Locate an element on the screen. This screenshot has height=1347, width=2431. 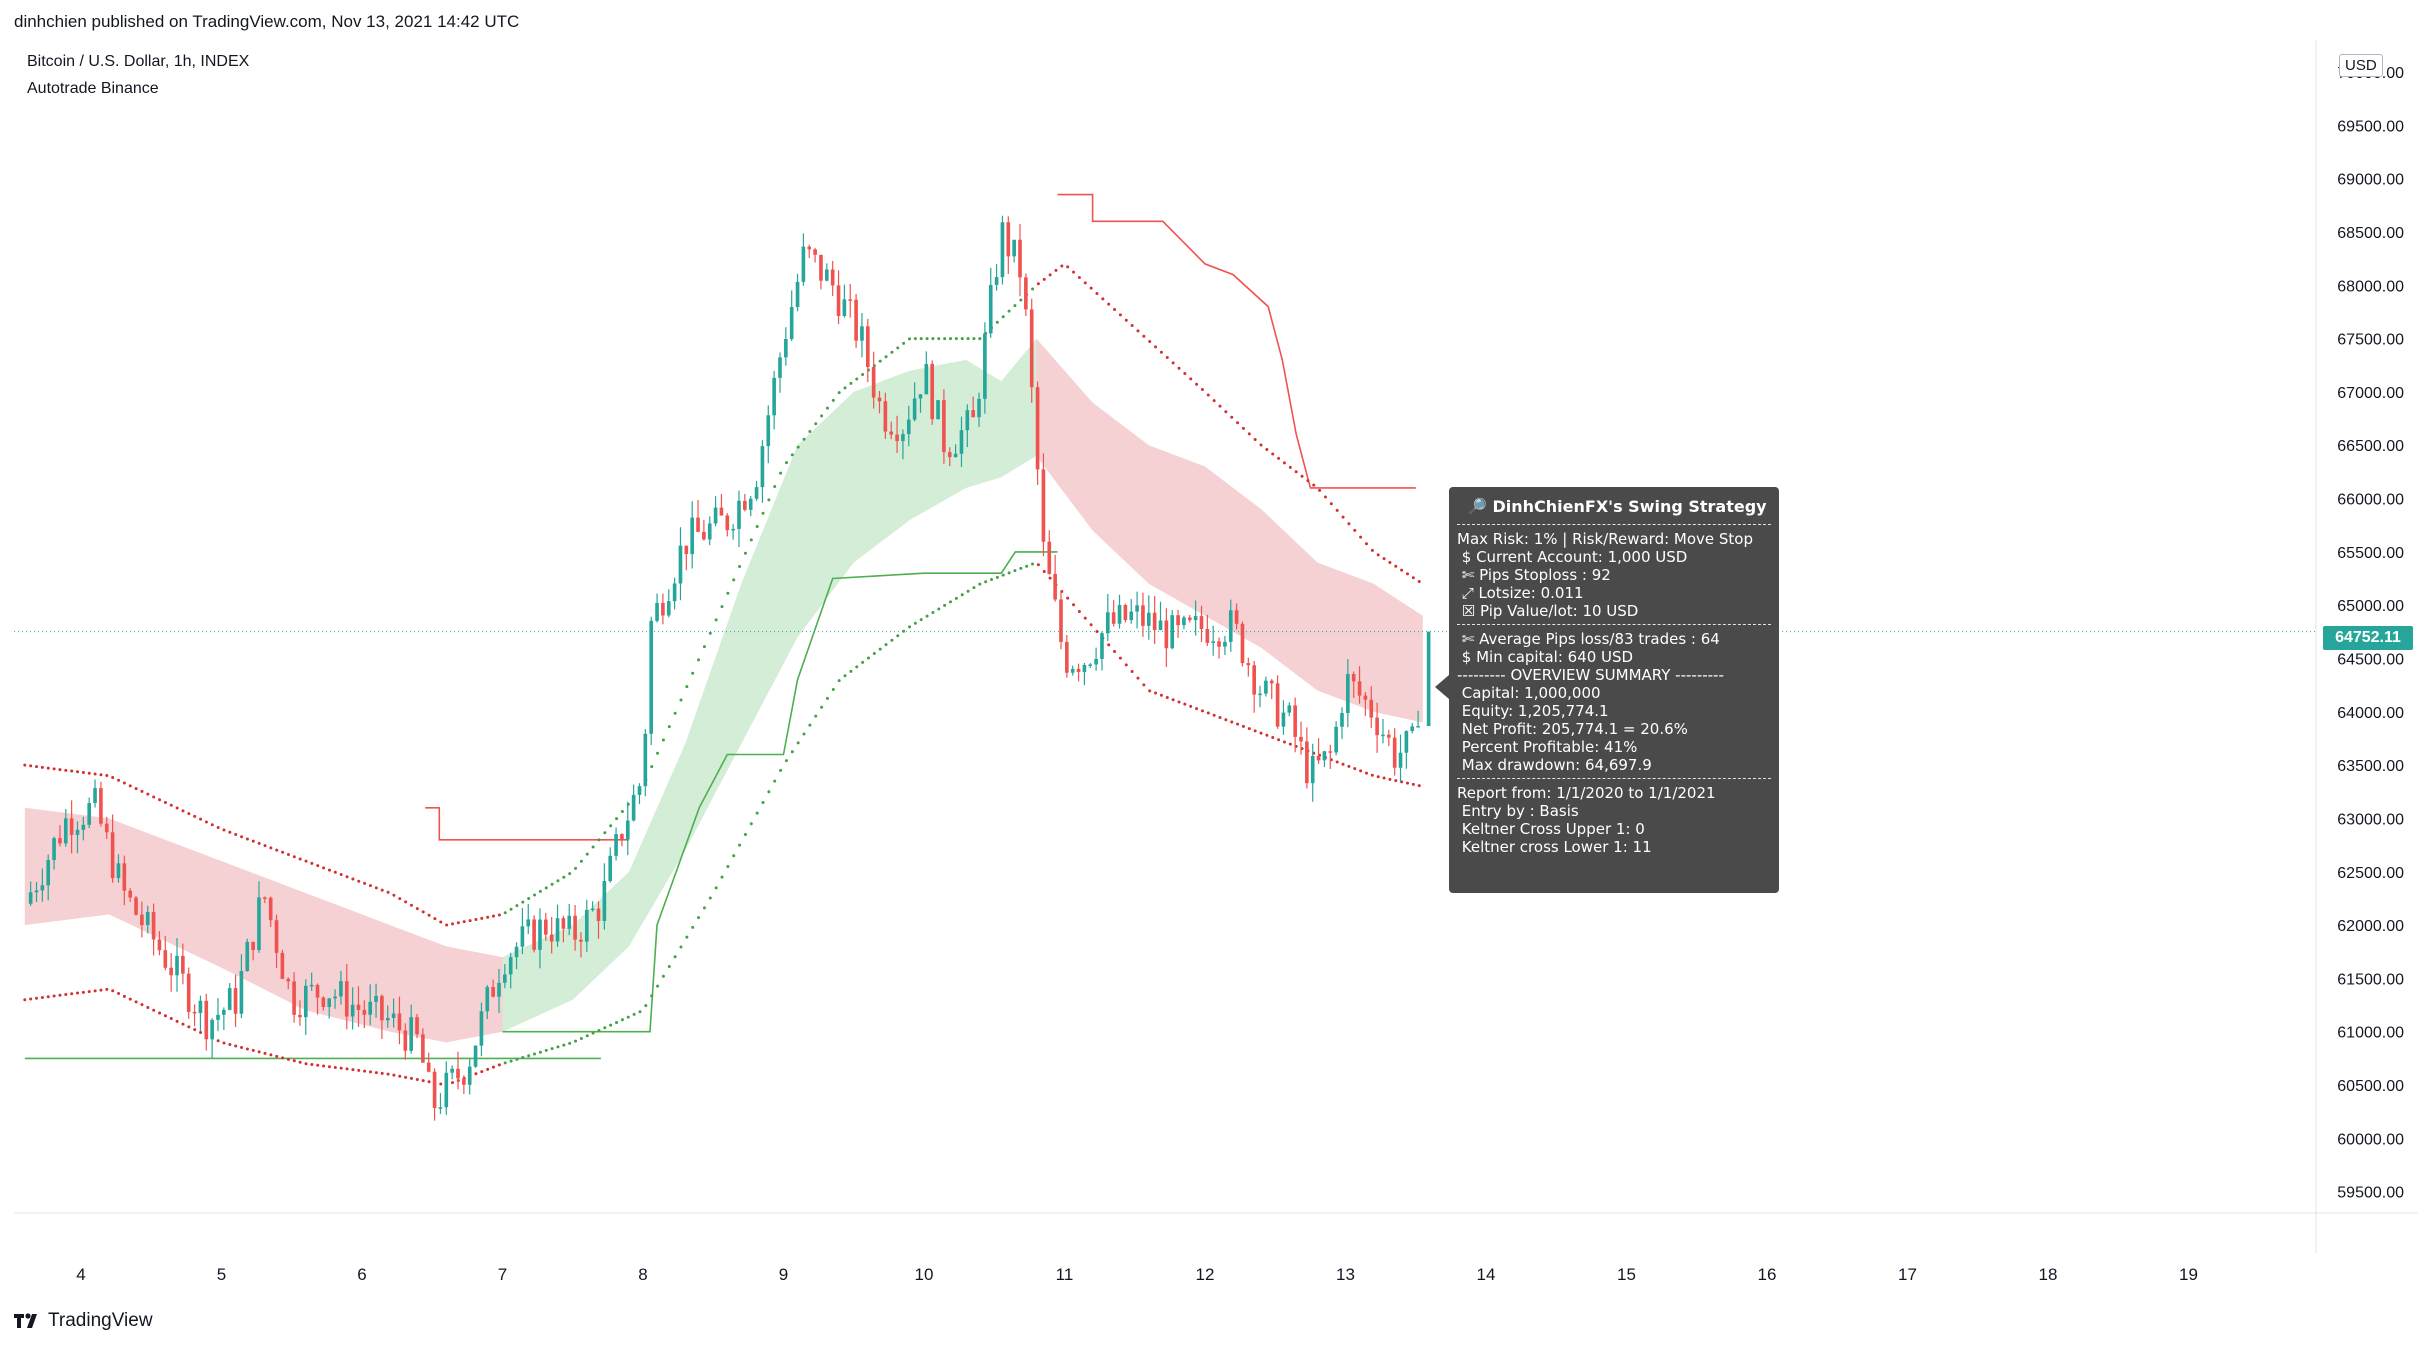
price-tick-label: 61500.00 is located at coordinates (2370, 979).